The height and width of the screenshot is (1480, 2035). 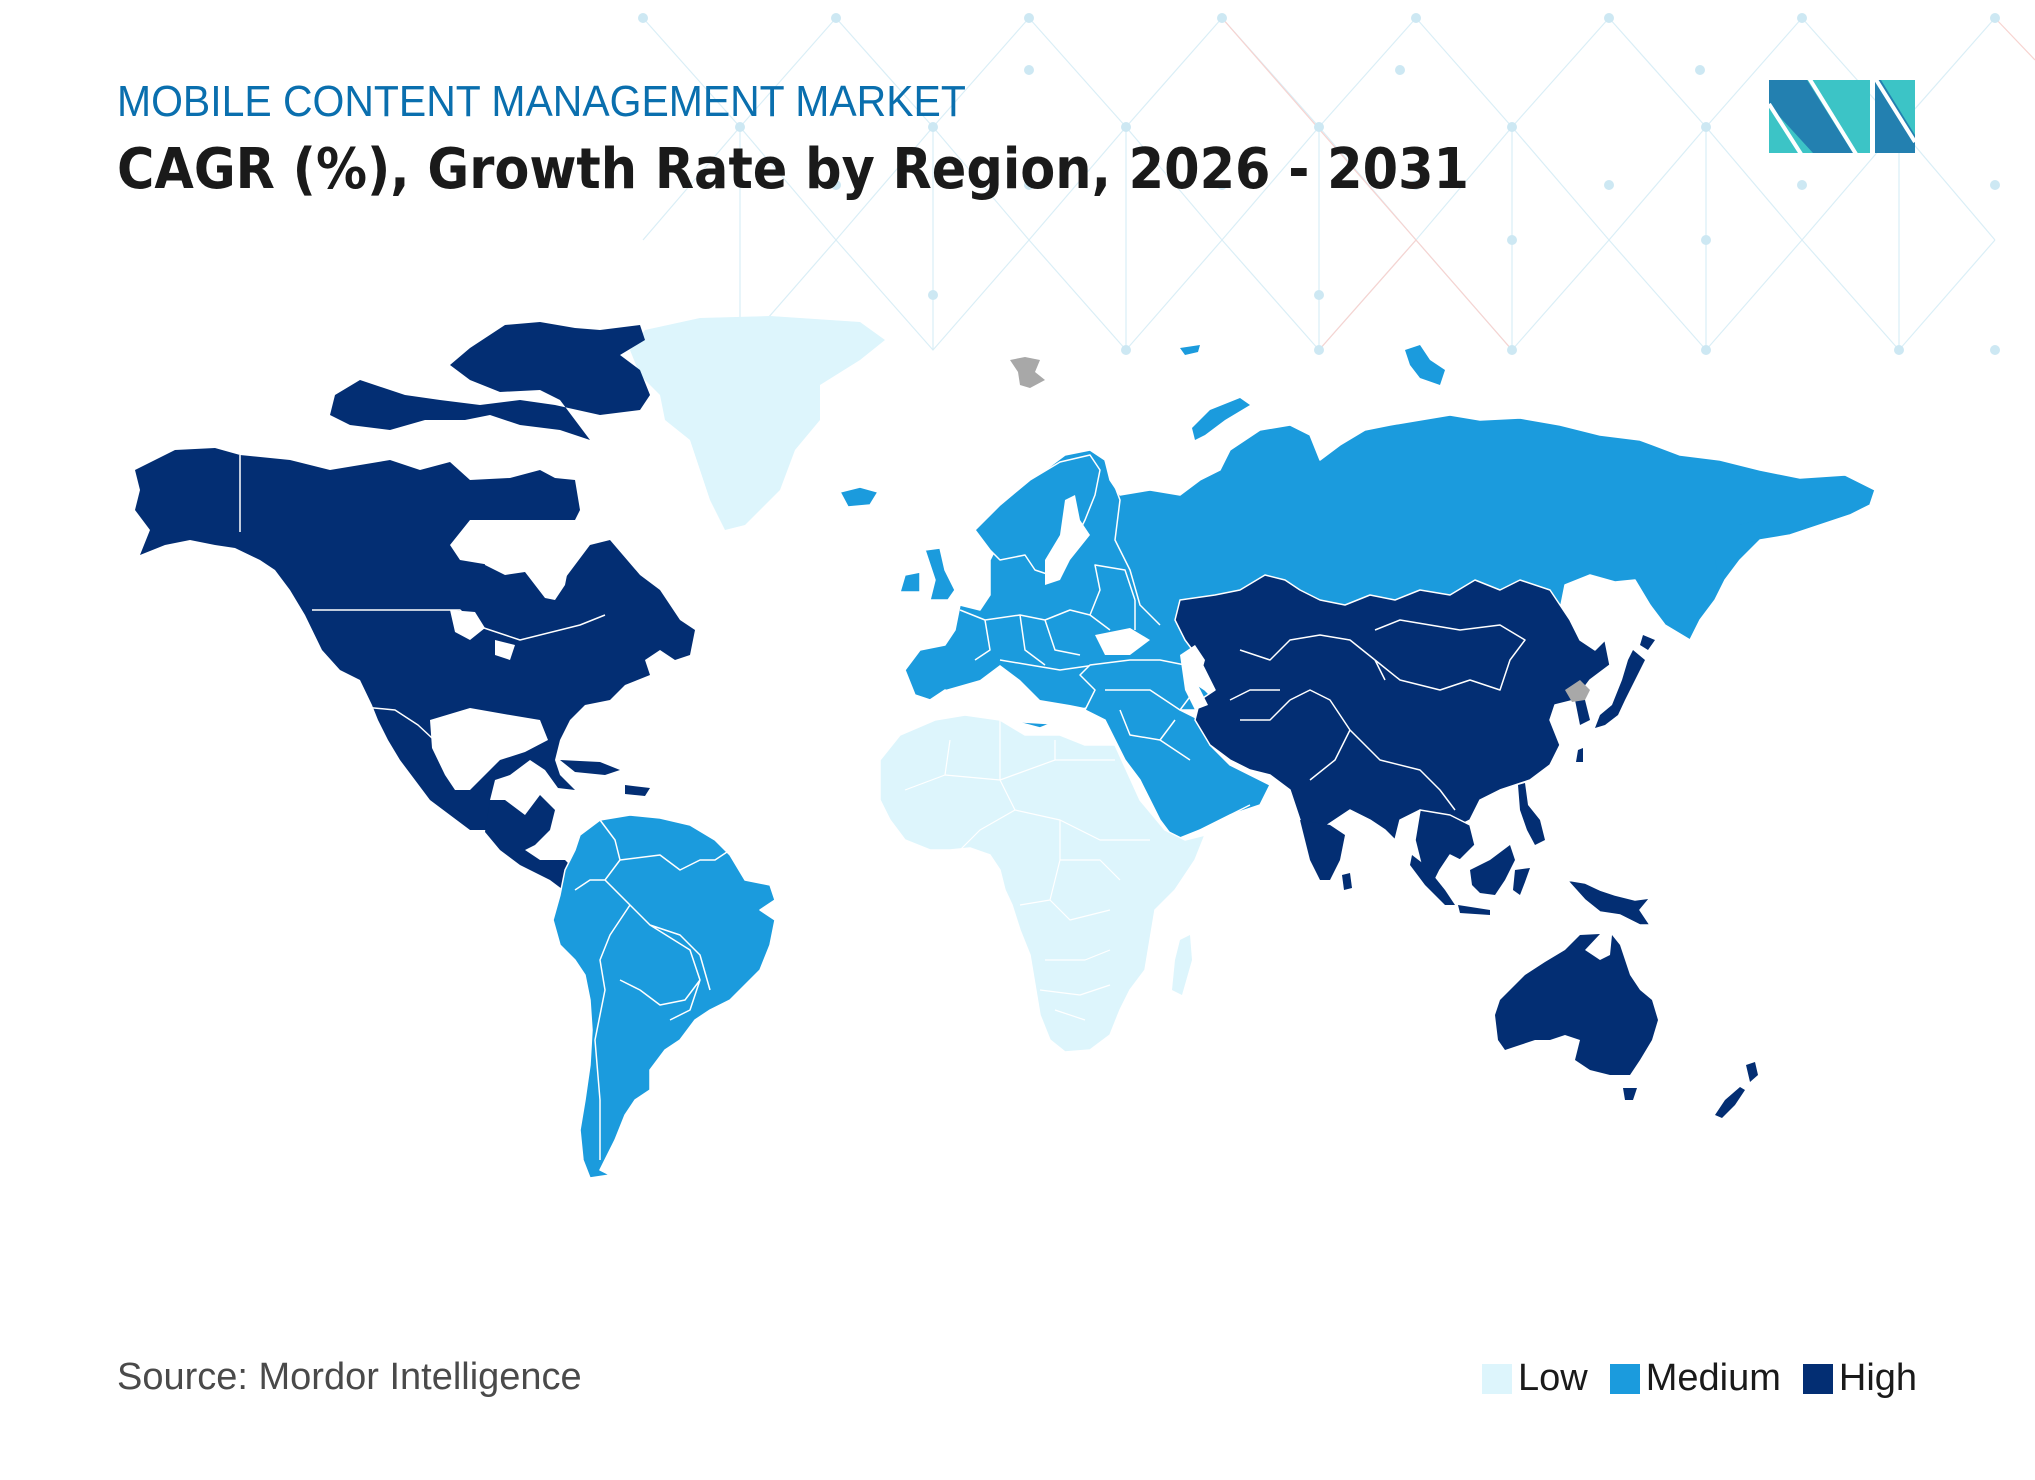 What do you see at coordinates (1817, 1378) in the screenshot?
I see `legend-swatch-high` at bounding box center [1817, 1378].